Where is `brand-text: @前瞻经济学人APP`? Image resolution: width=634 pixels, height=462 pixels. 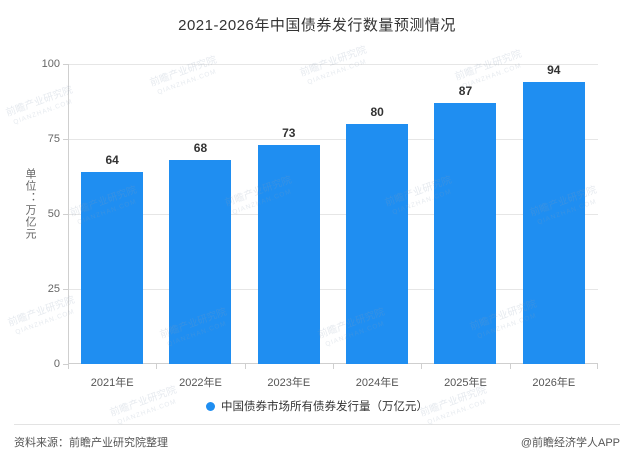 brand-text: @前瞻经济学人APP is located at coordinates (570, 443).